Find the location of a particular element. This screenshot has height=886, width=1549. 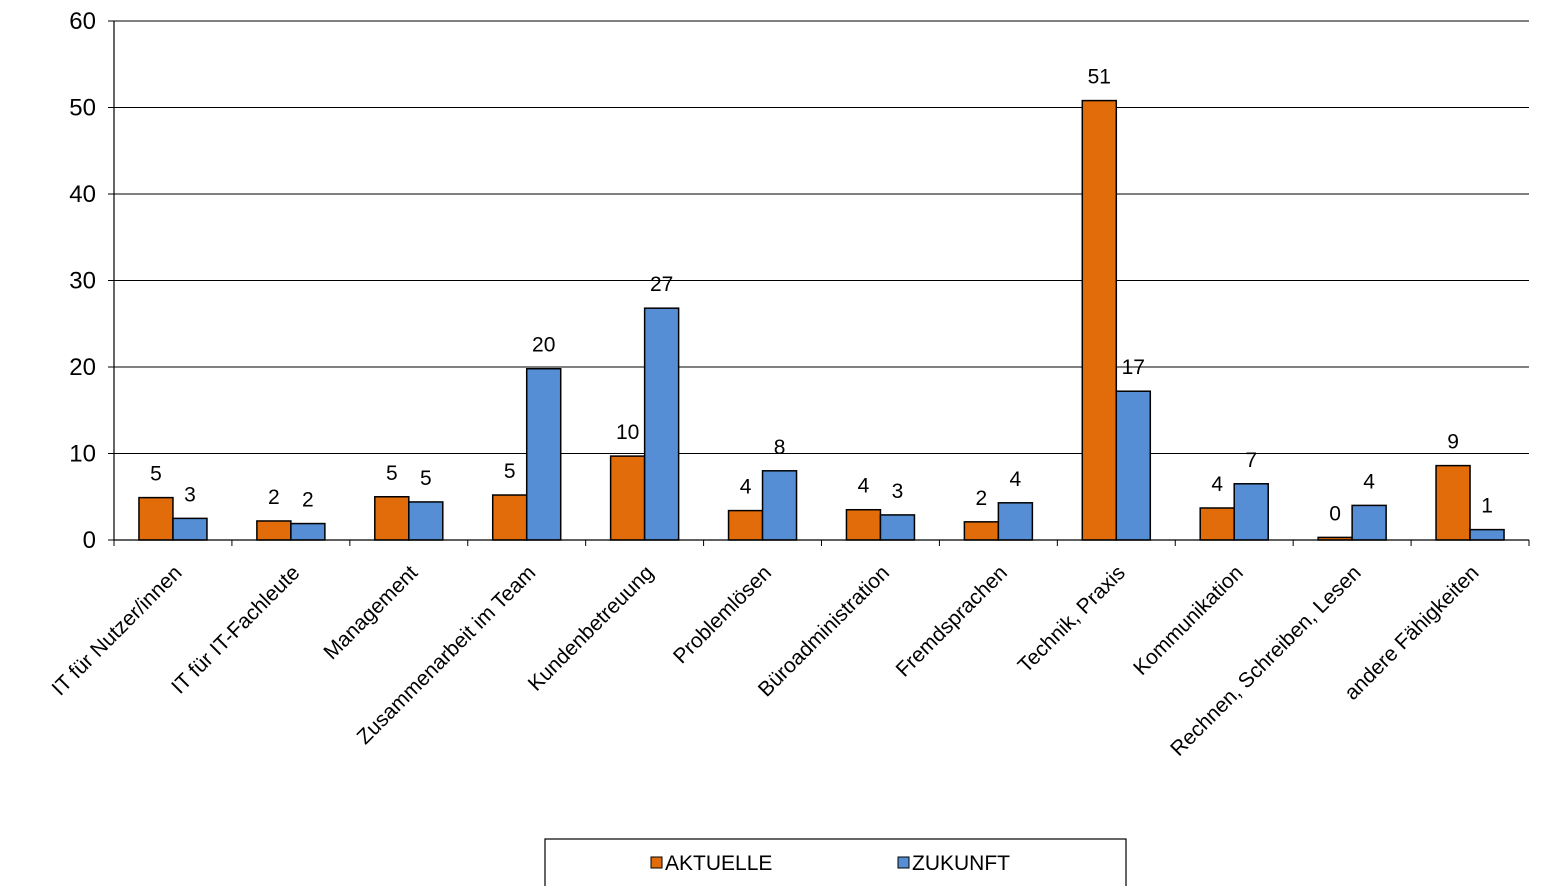

data-label-aktuelle: 0 is located at coordinates (1335, 513).